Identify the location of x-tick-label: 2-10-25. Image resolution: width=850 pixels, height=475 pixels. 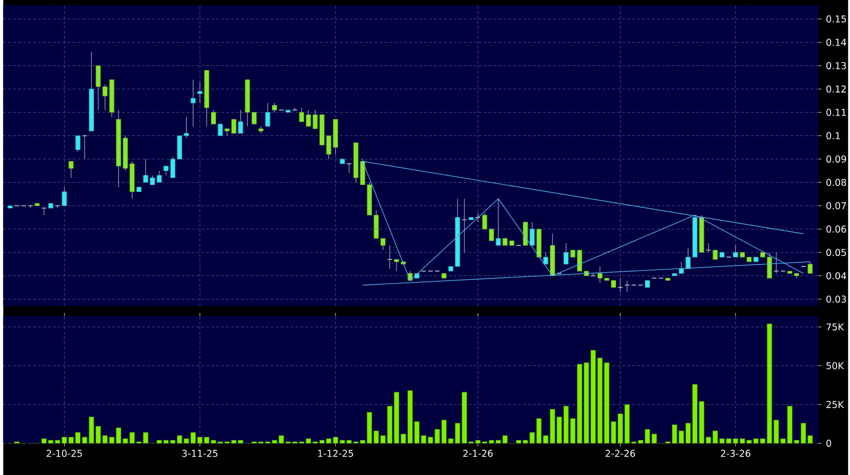
(64, 453).